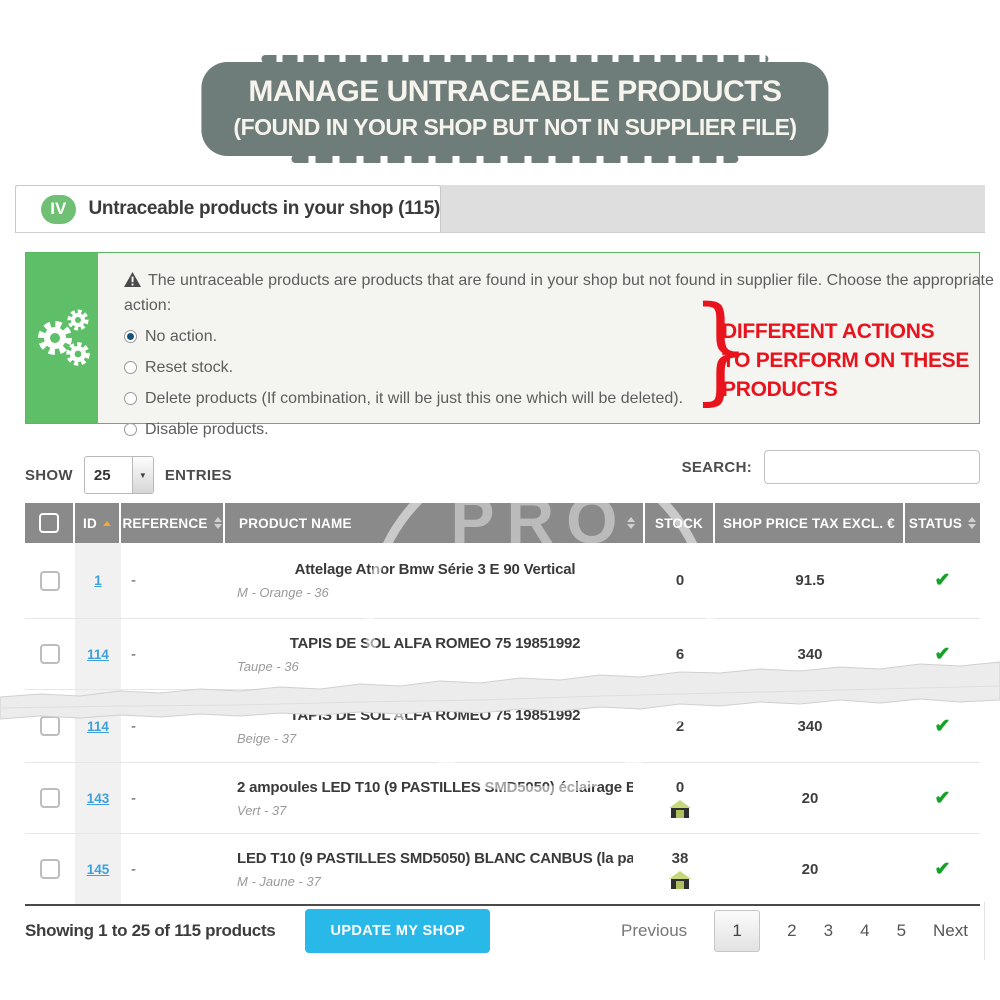  What do you see at coordinates (283, 592) in the screenshot?
I see `product-variant: M - Orange - 36` at bounding box center [283, 592].